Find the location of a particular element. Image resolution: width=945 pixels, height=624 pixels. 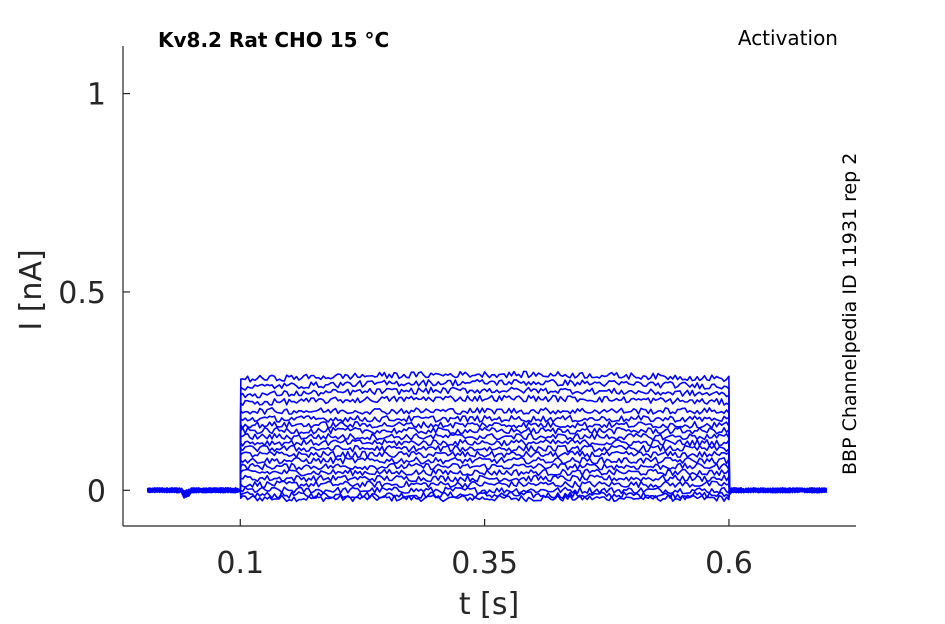

x-axis-label: t [s] is located at coordinates (489, 604).